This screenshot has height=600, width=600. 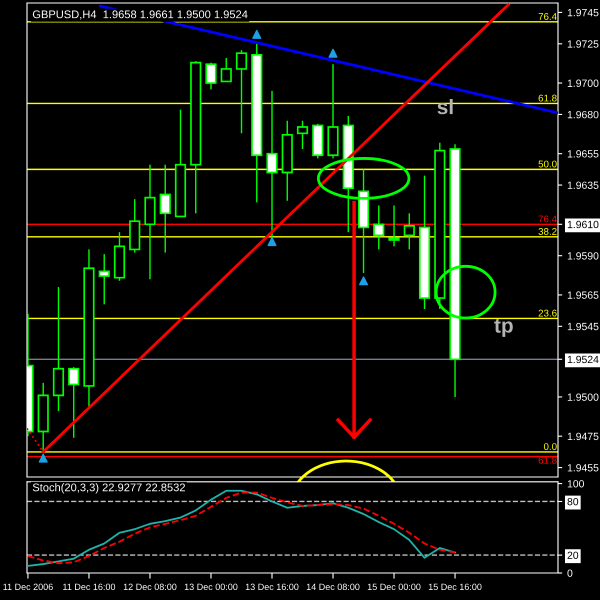 What do you see at coordinates (455, 587) in the screenshot?
I see `x-tick-label: 15 Dec 16:00` at bounding box center [455, 587].